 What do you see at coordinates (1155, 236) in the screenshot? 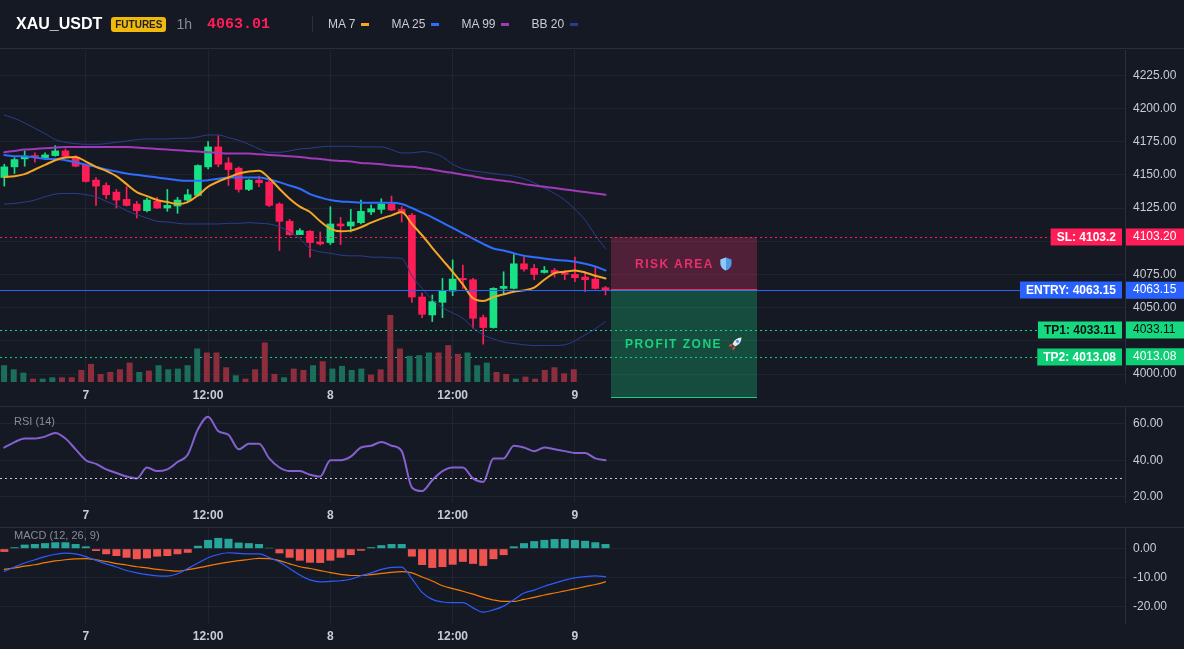
I see `y-tick-label: 4103.20` at bounding box center [1155, 236].